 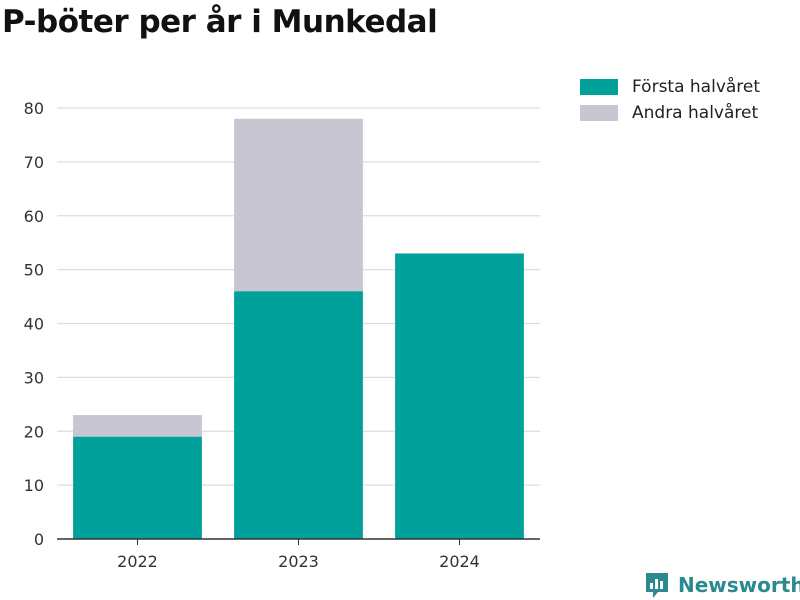 I want to click on x-tick-label: 2023, so click(x=298, y=561).